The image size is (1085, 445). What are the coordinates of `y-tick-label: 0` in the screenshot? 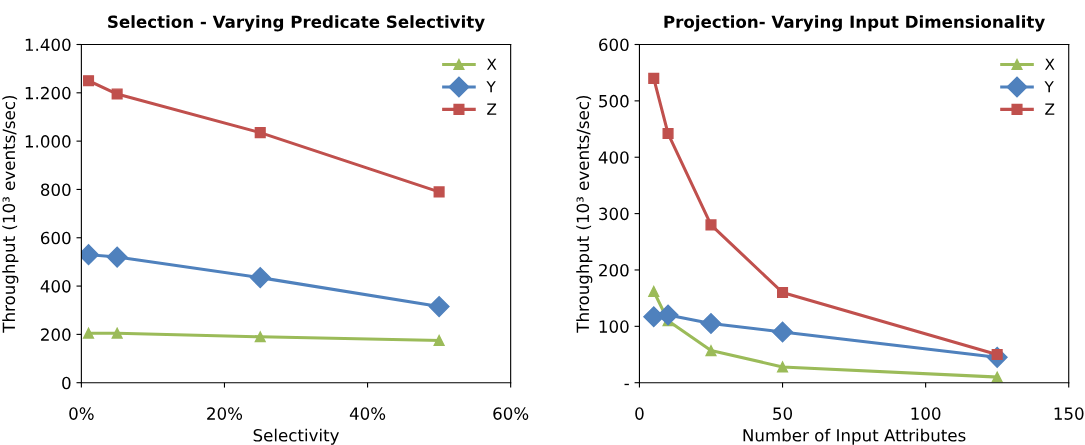 It's located at (66, 383).